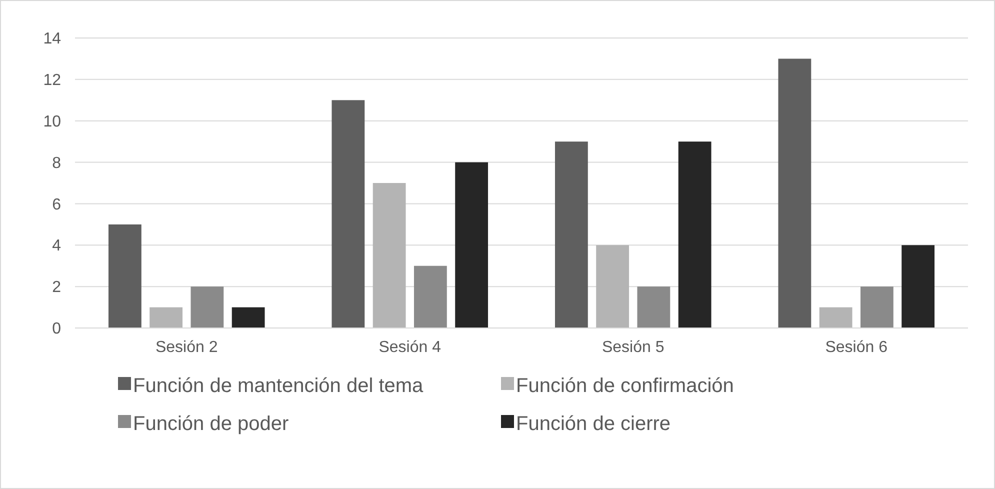 The width and height of the screenshot is (995, 489). I want to click on y-tick-label: 4, so click(57, 246).